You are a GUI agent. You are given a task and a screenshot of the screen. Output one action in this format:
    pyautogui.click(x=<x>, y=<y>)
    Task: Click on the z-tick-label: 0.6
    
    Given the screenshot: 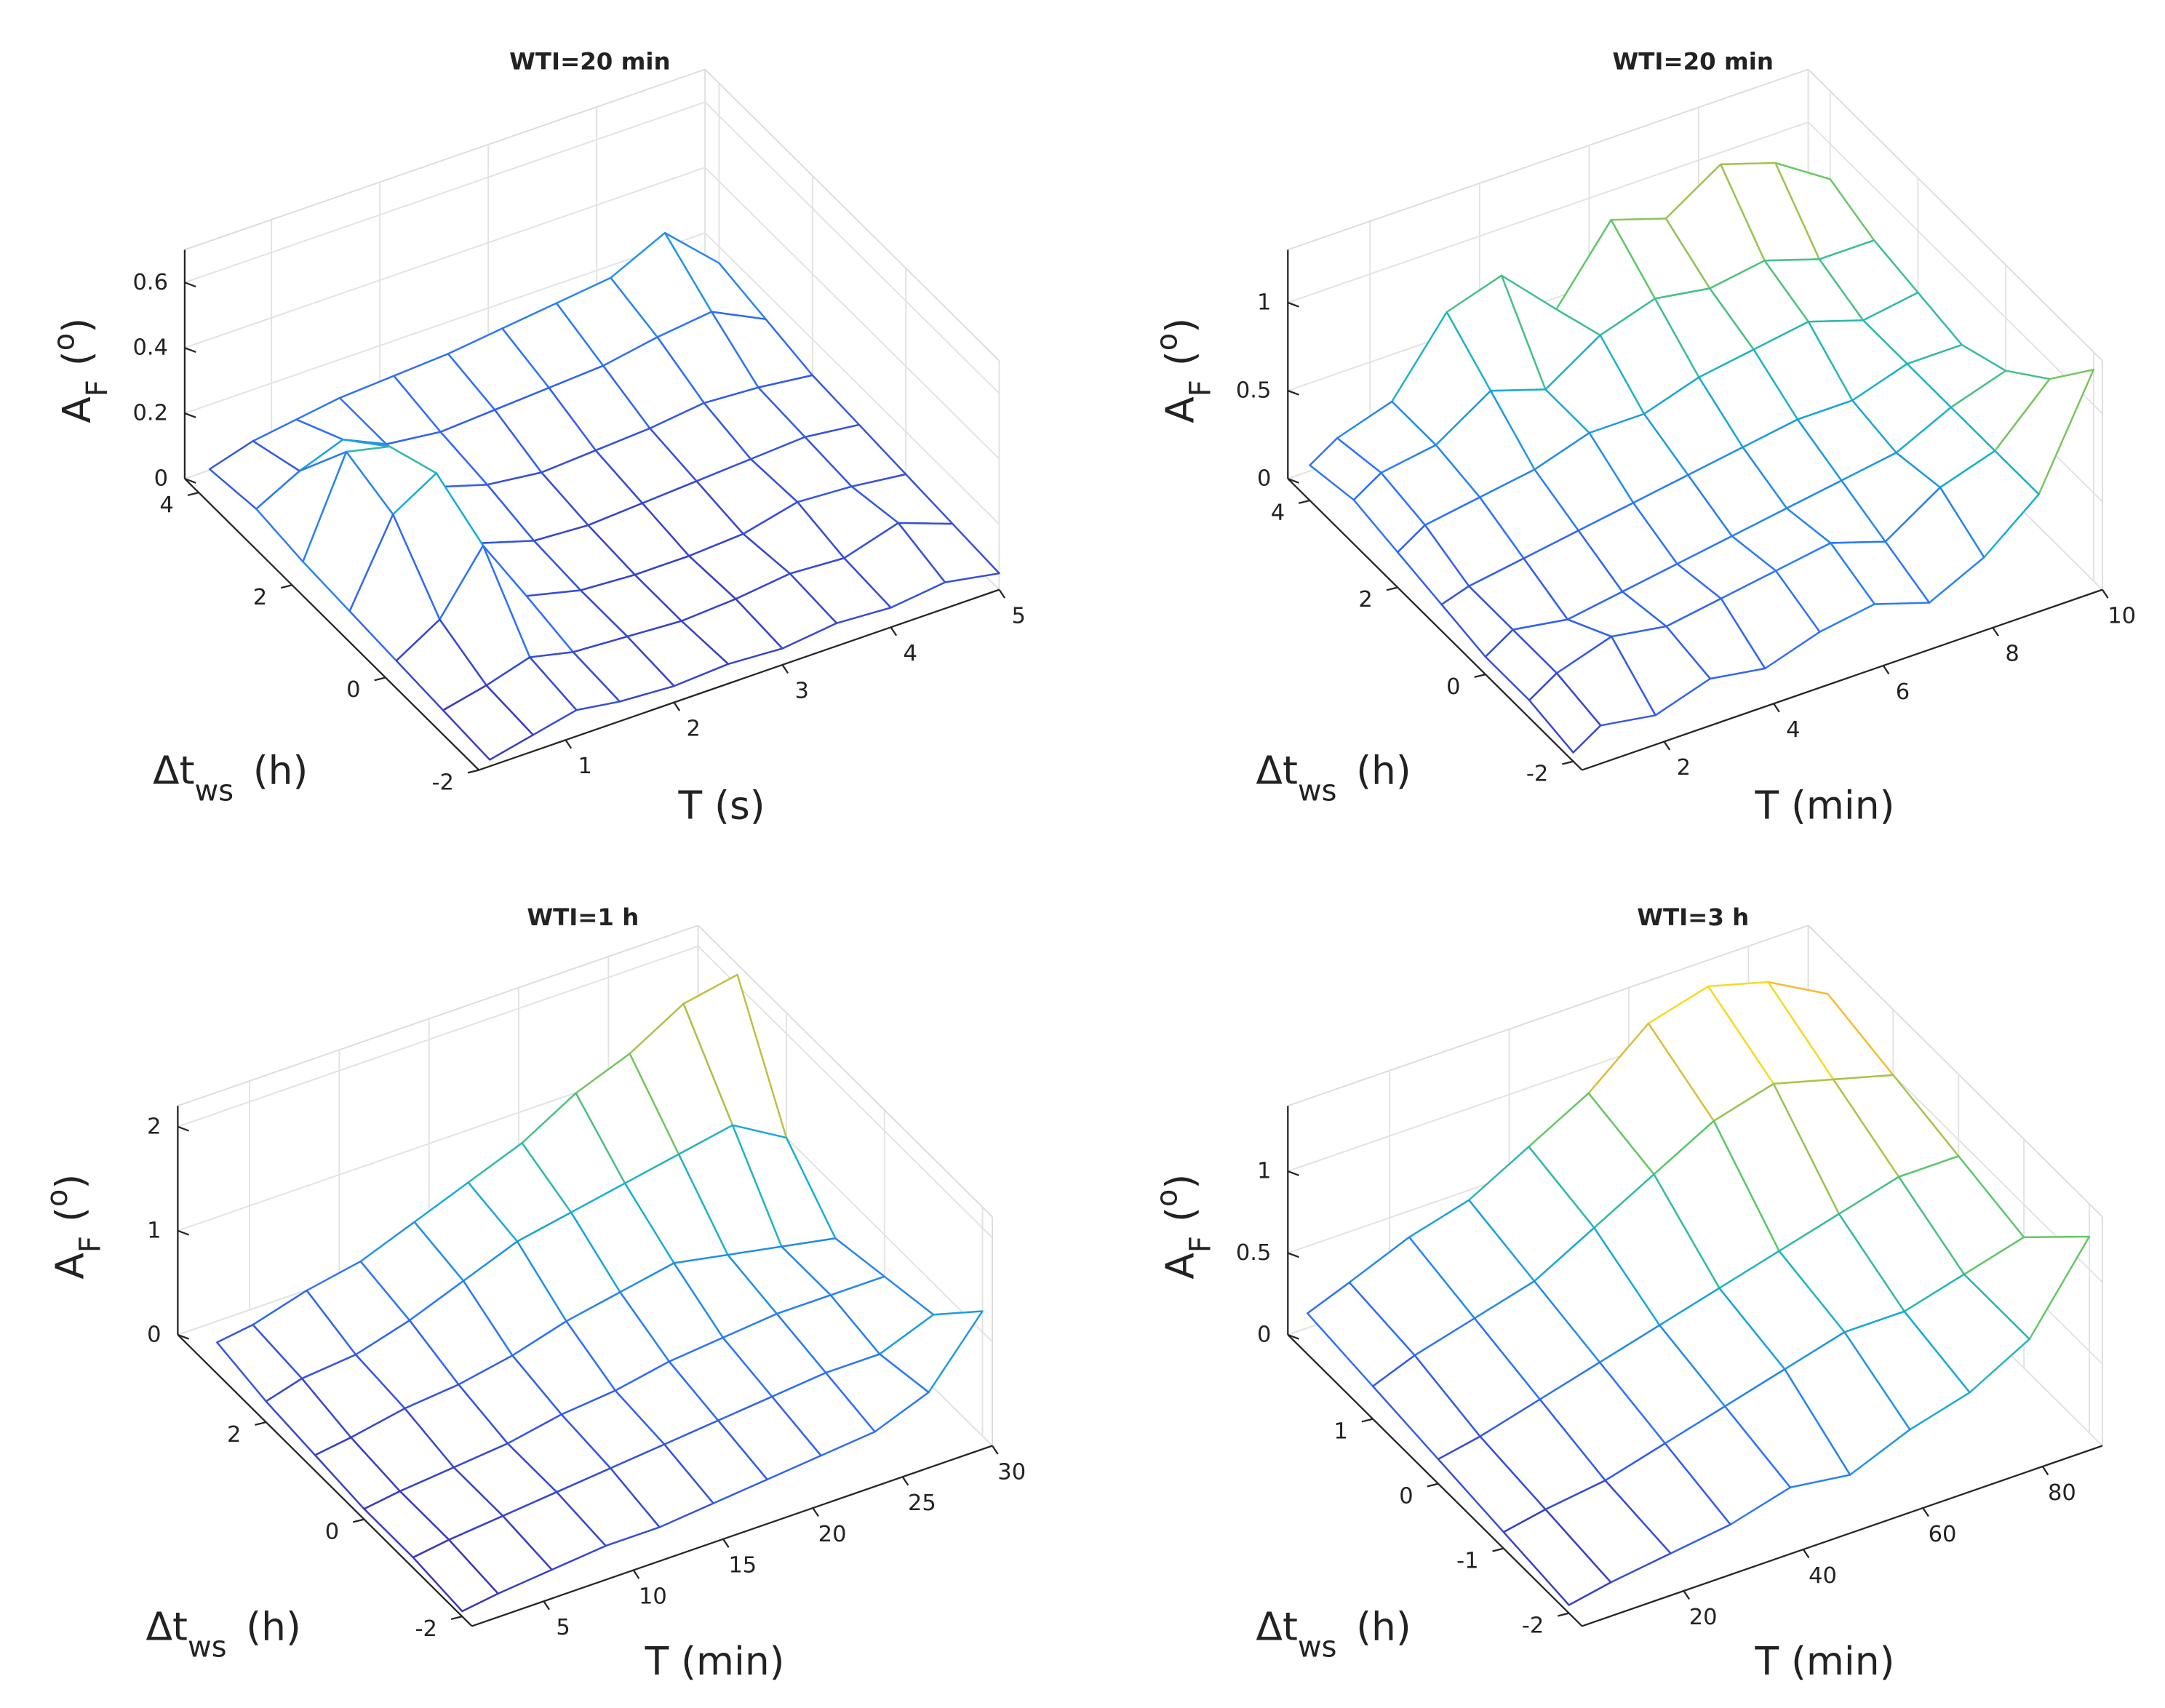 What is the action you would take?
    pyautogui.click(x=151, y=282)
    